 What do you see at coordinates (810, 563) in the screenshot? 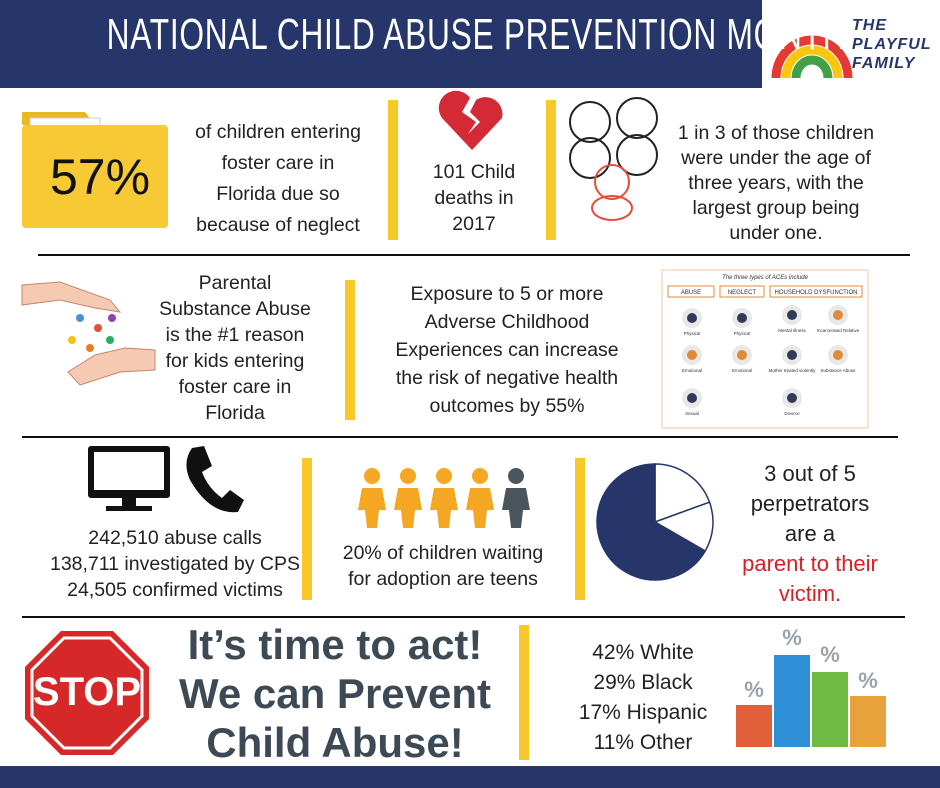
I see `text-line: parent to their` at bounding box center [810, 563].